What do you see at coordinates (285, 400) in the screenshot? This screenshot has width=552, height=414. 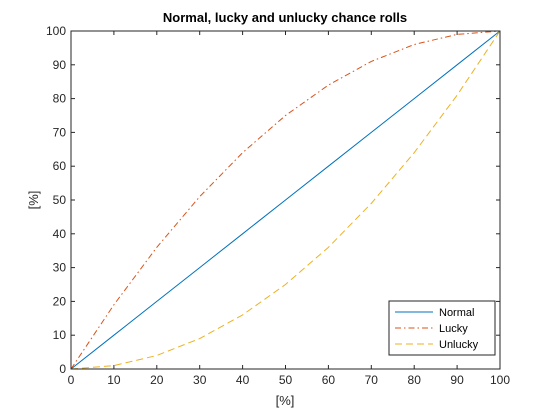 I see `x-axis-label: [%]` at bounding box center [285, 400].